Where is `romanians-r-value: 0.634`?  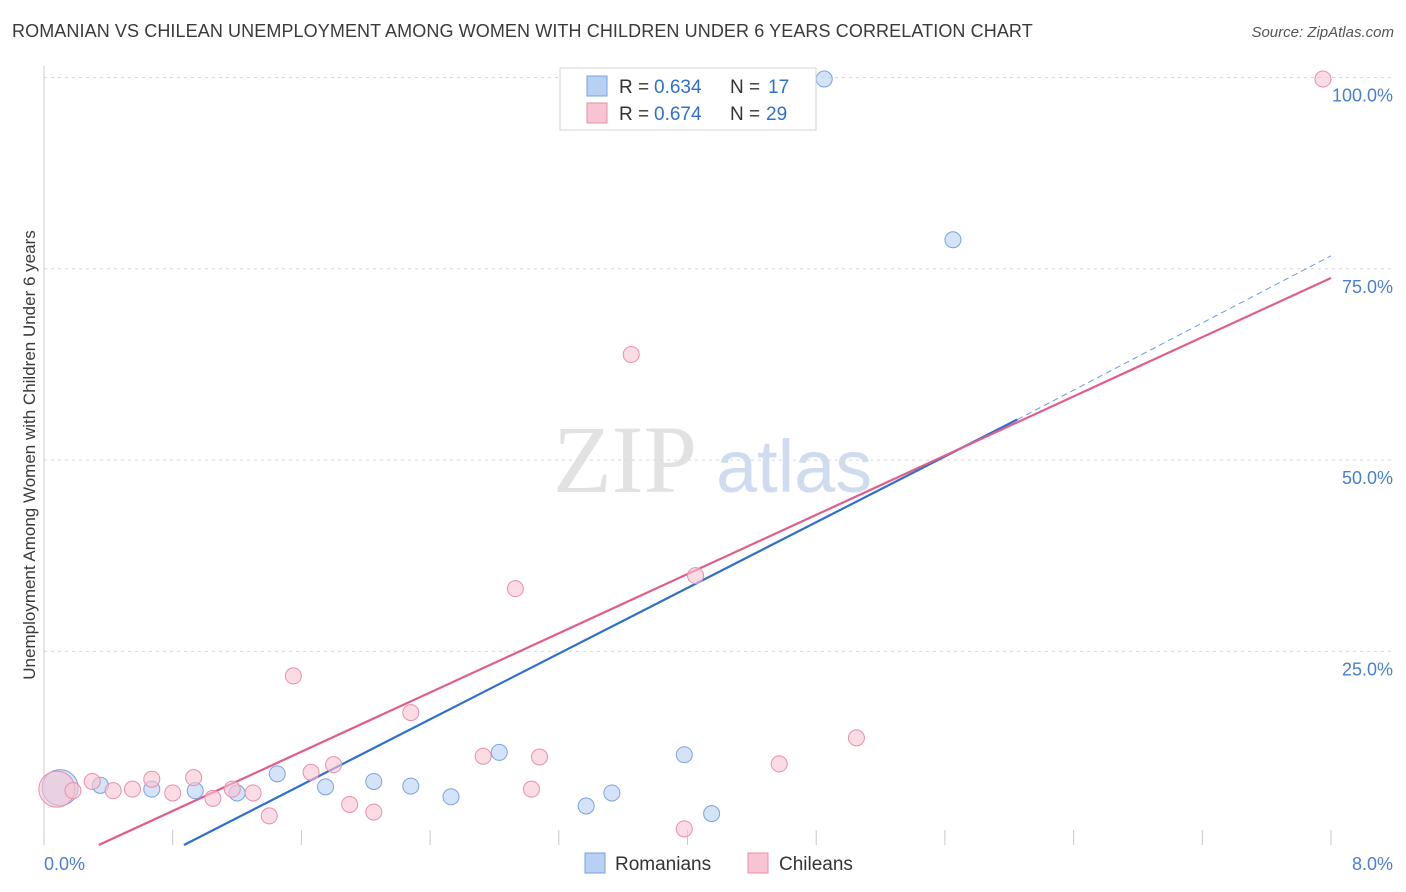 romanians-r-value: 0.634 is located at coordinates (678, 87).